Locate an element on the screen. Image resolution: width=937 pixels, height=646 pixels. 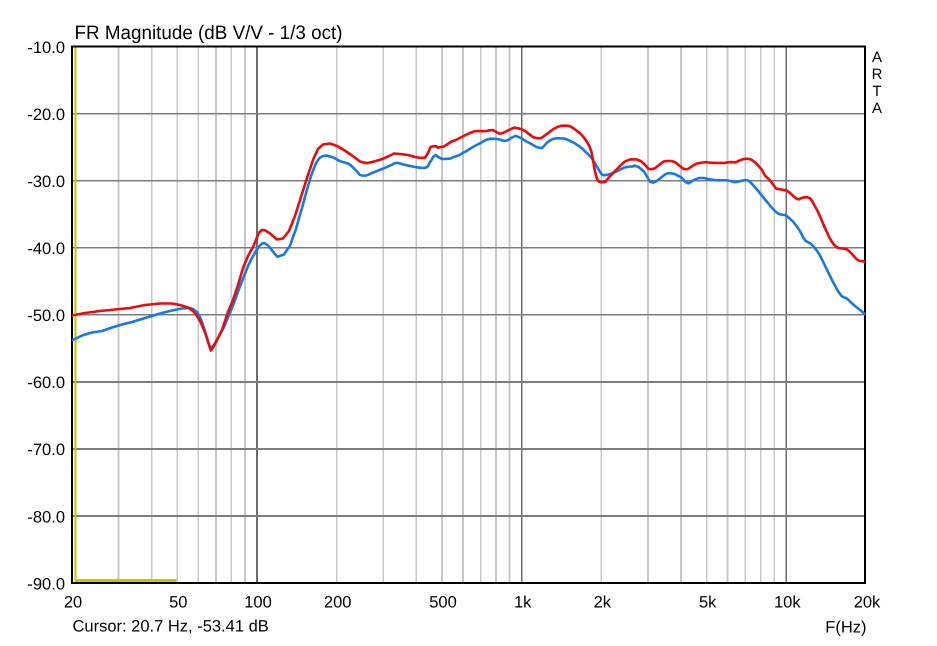
svg-text: R is located at coordinates (877, 74).